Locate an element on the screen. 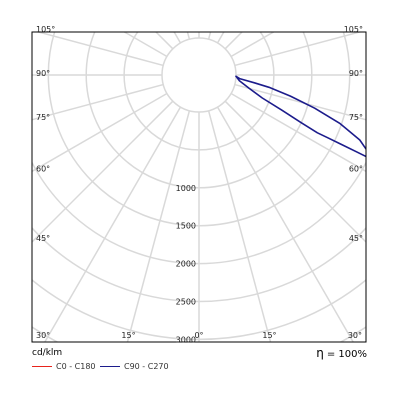 The width and height of the screenshot is (400, 400). angle-tick-right: 105° is located at coordinates (353, 29).